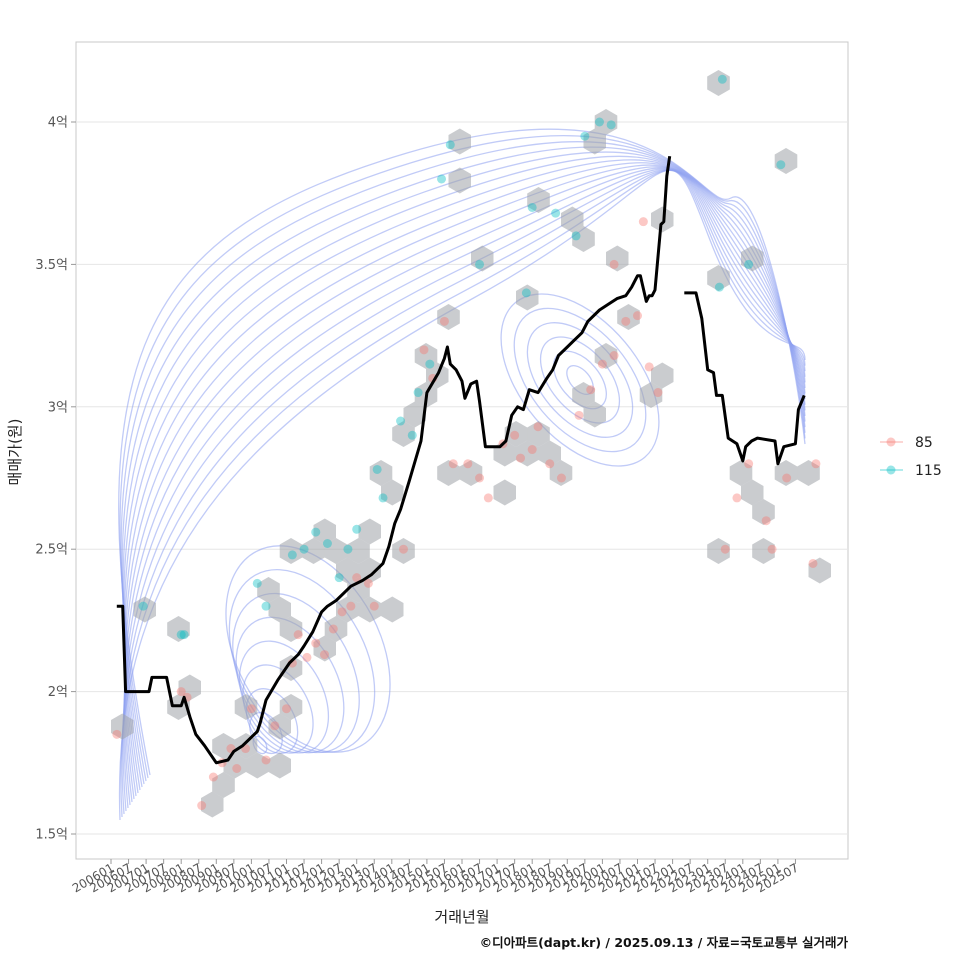  Describe the element at coordinates (906, 443) in the screenshot. I see `legend-item-85: 85` at that location.